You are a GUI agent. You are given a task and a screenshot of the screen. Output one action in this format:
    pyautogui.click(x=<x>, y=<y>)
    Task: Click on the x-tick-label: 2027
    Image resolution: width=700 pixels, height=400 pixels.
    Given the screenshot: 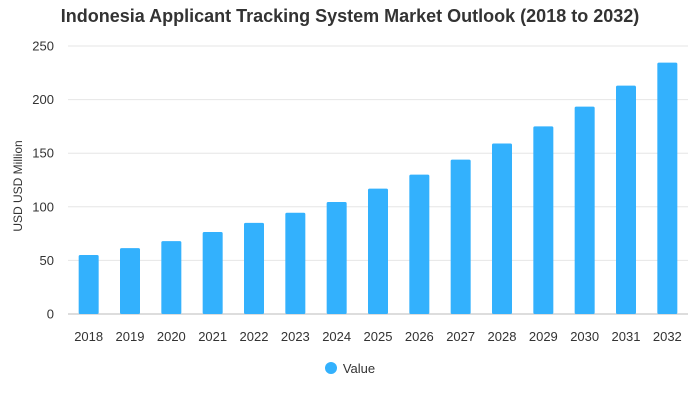 What is the action you would take?
    pyautogui.click(x=460, y=336)
    